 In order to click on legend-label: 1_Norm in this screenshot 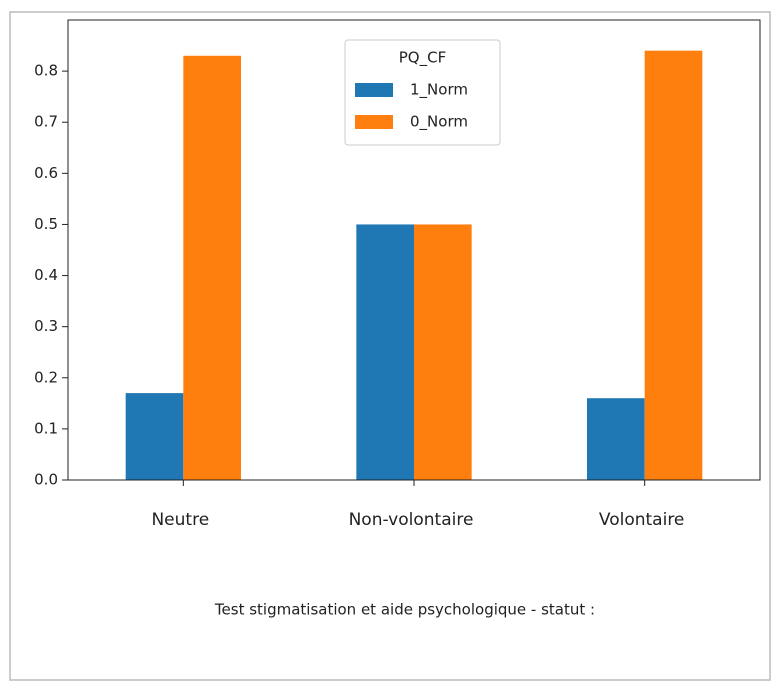, I will do `click(439, 90)`.